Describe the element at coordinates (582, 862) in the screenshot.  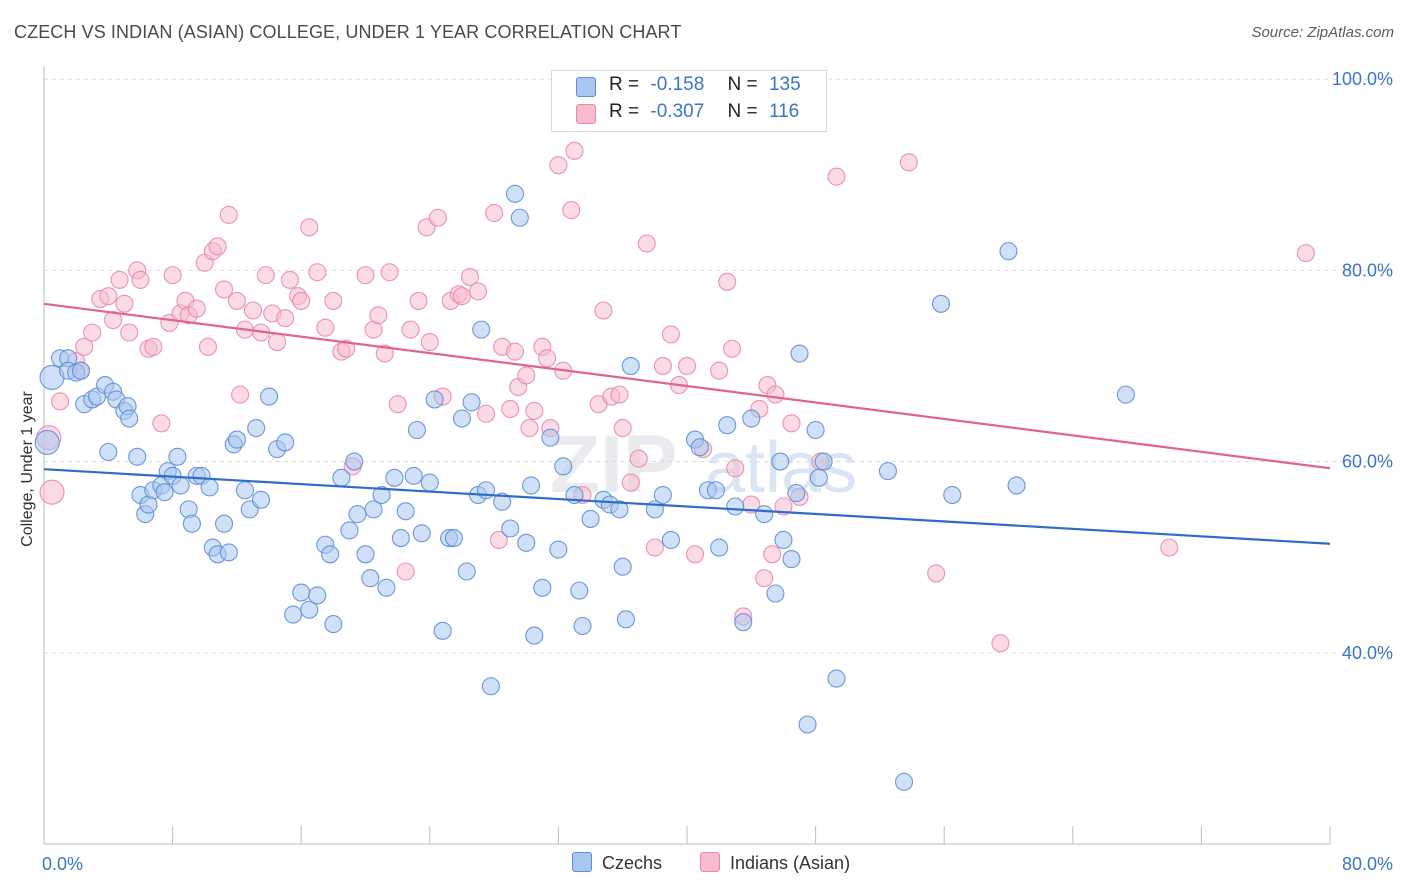
I see `czech-legend-swatch` at that location.